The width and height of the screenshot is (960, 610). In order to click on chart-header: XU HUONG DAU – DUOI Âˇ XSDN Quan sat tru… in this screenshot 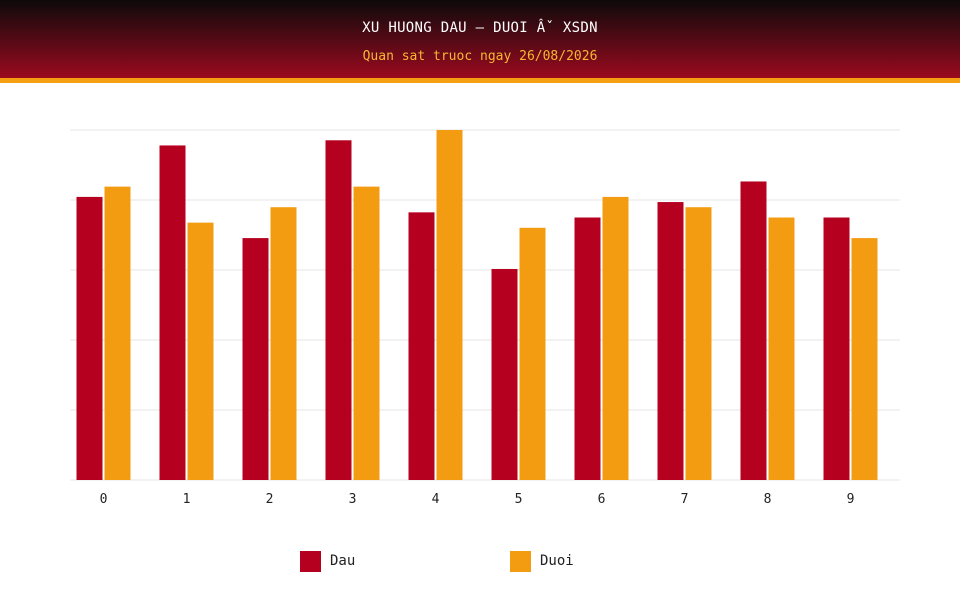, I will do `click(480, 39)`.